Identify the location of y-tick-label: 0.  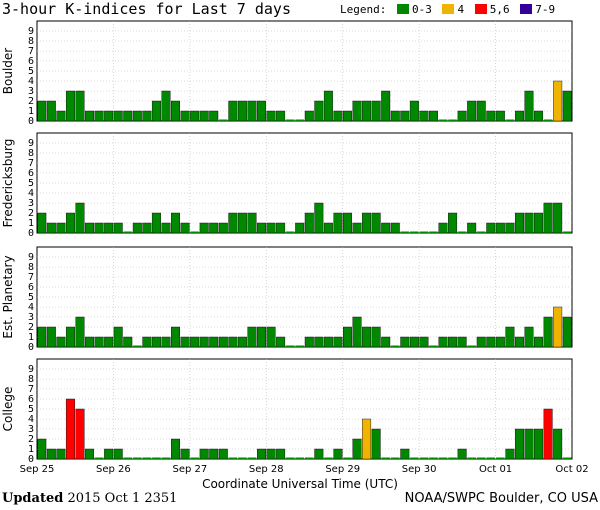
(31, 347).